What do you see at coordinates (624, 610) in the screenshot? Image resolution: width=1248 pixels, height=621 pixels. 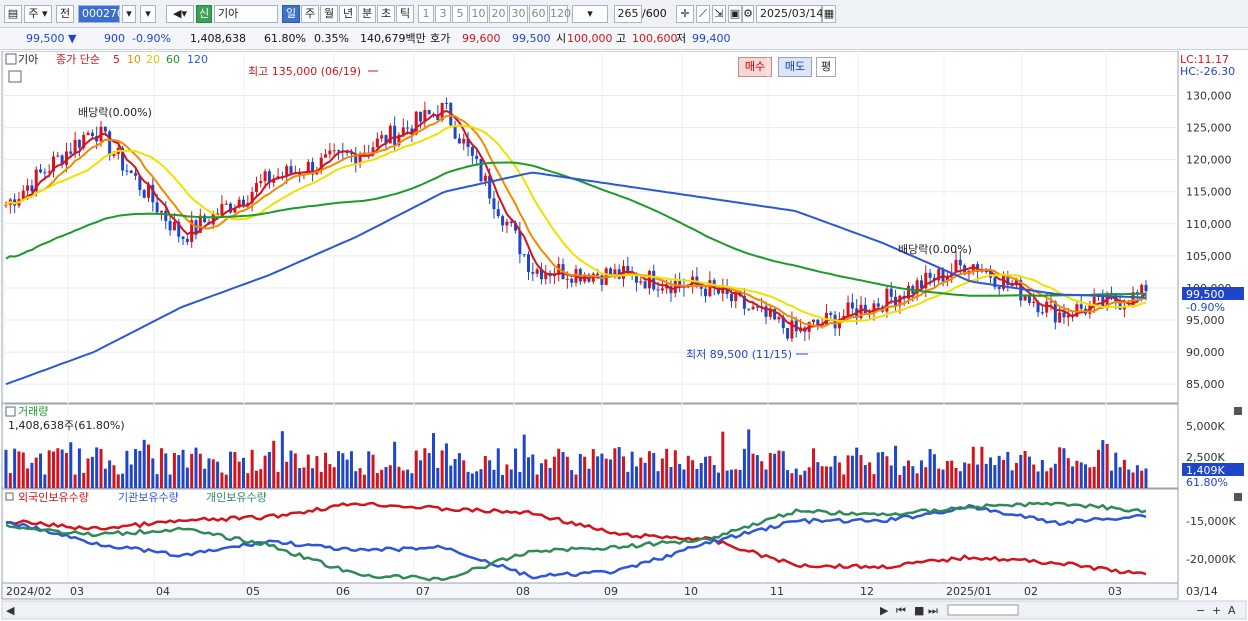 I see `scrollbar` at bounding box center [624, 610].